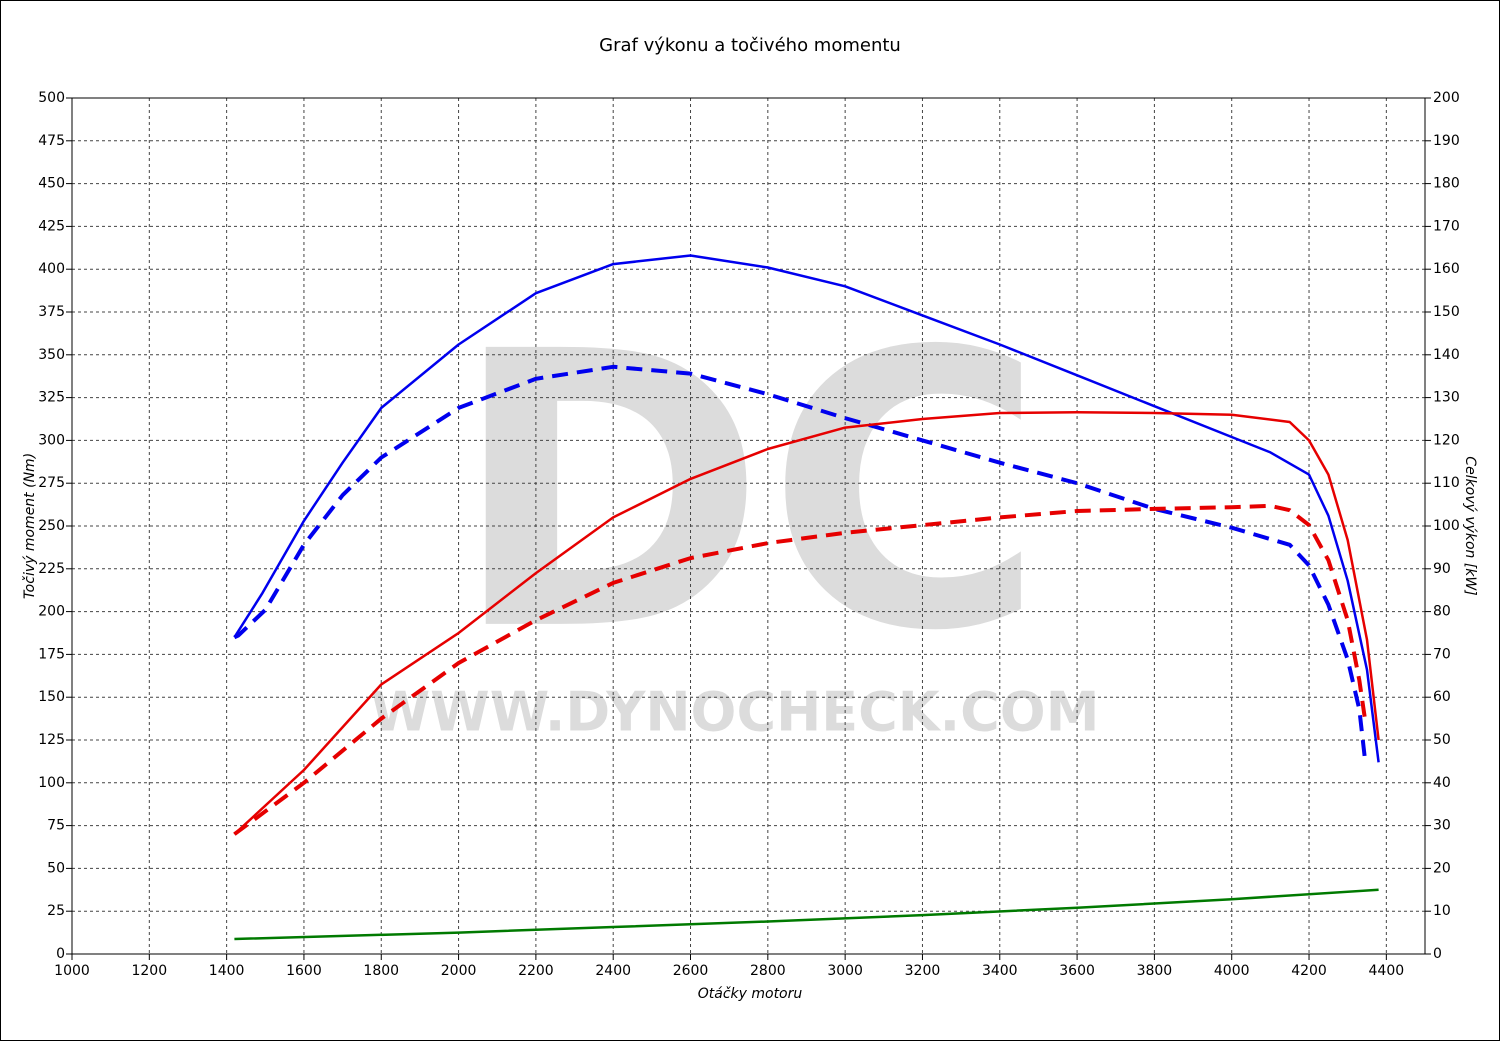 The image size is (1500, 1041). What do you see at coordinates (768, 971) in the screenshot?
I see `x-tick-label: 2800` at bounding box center [768, 971].